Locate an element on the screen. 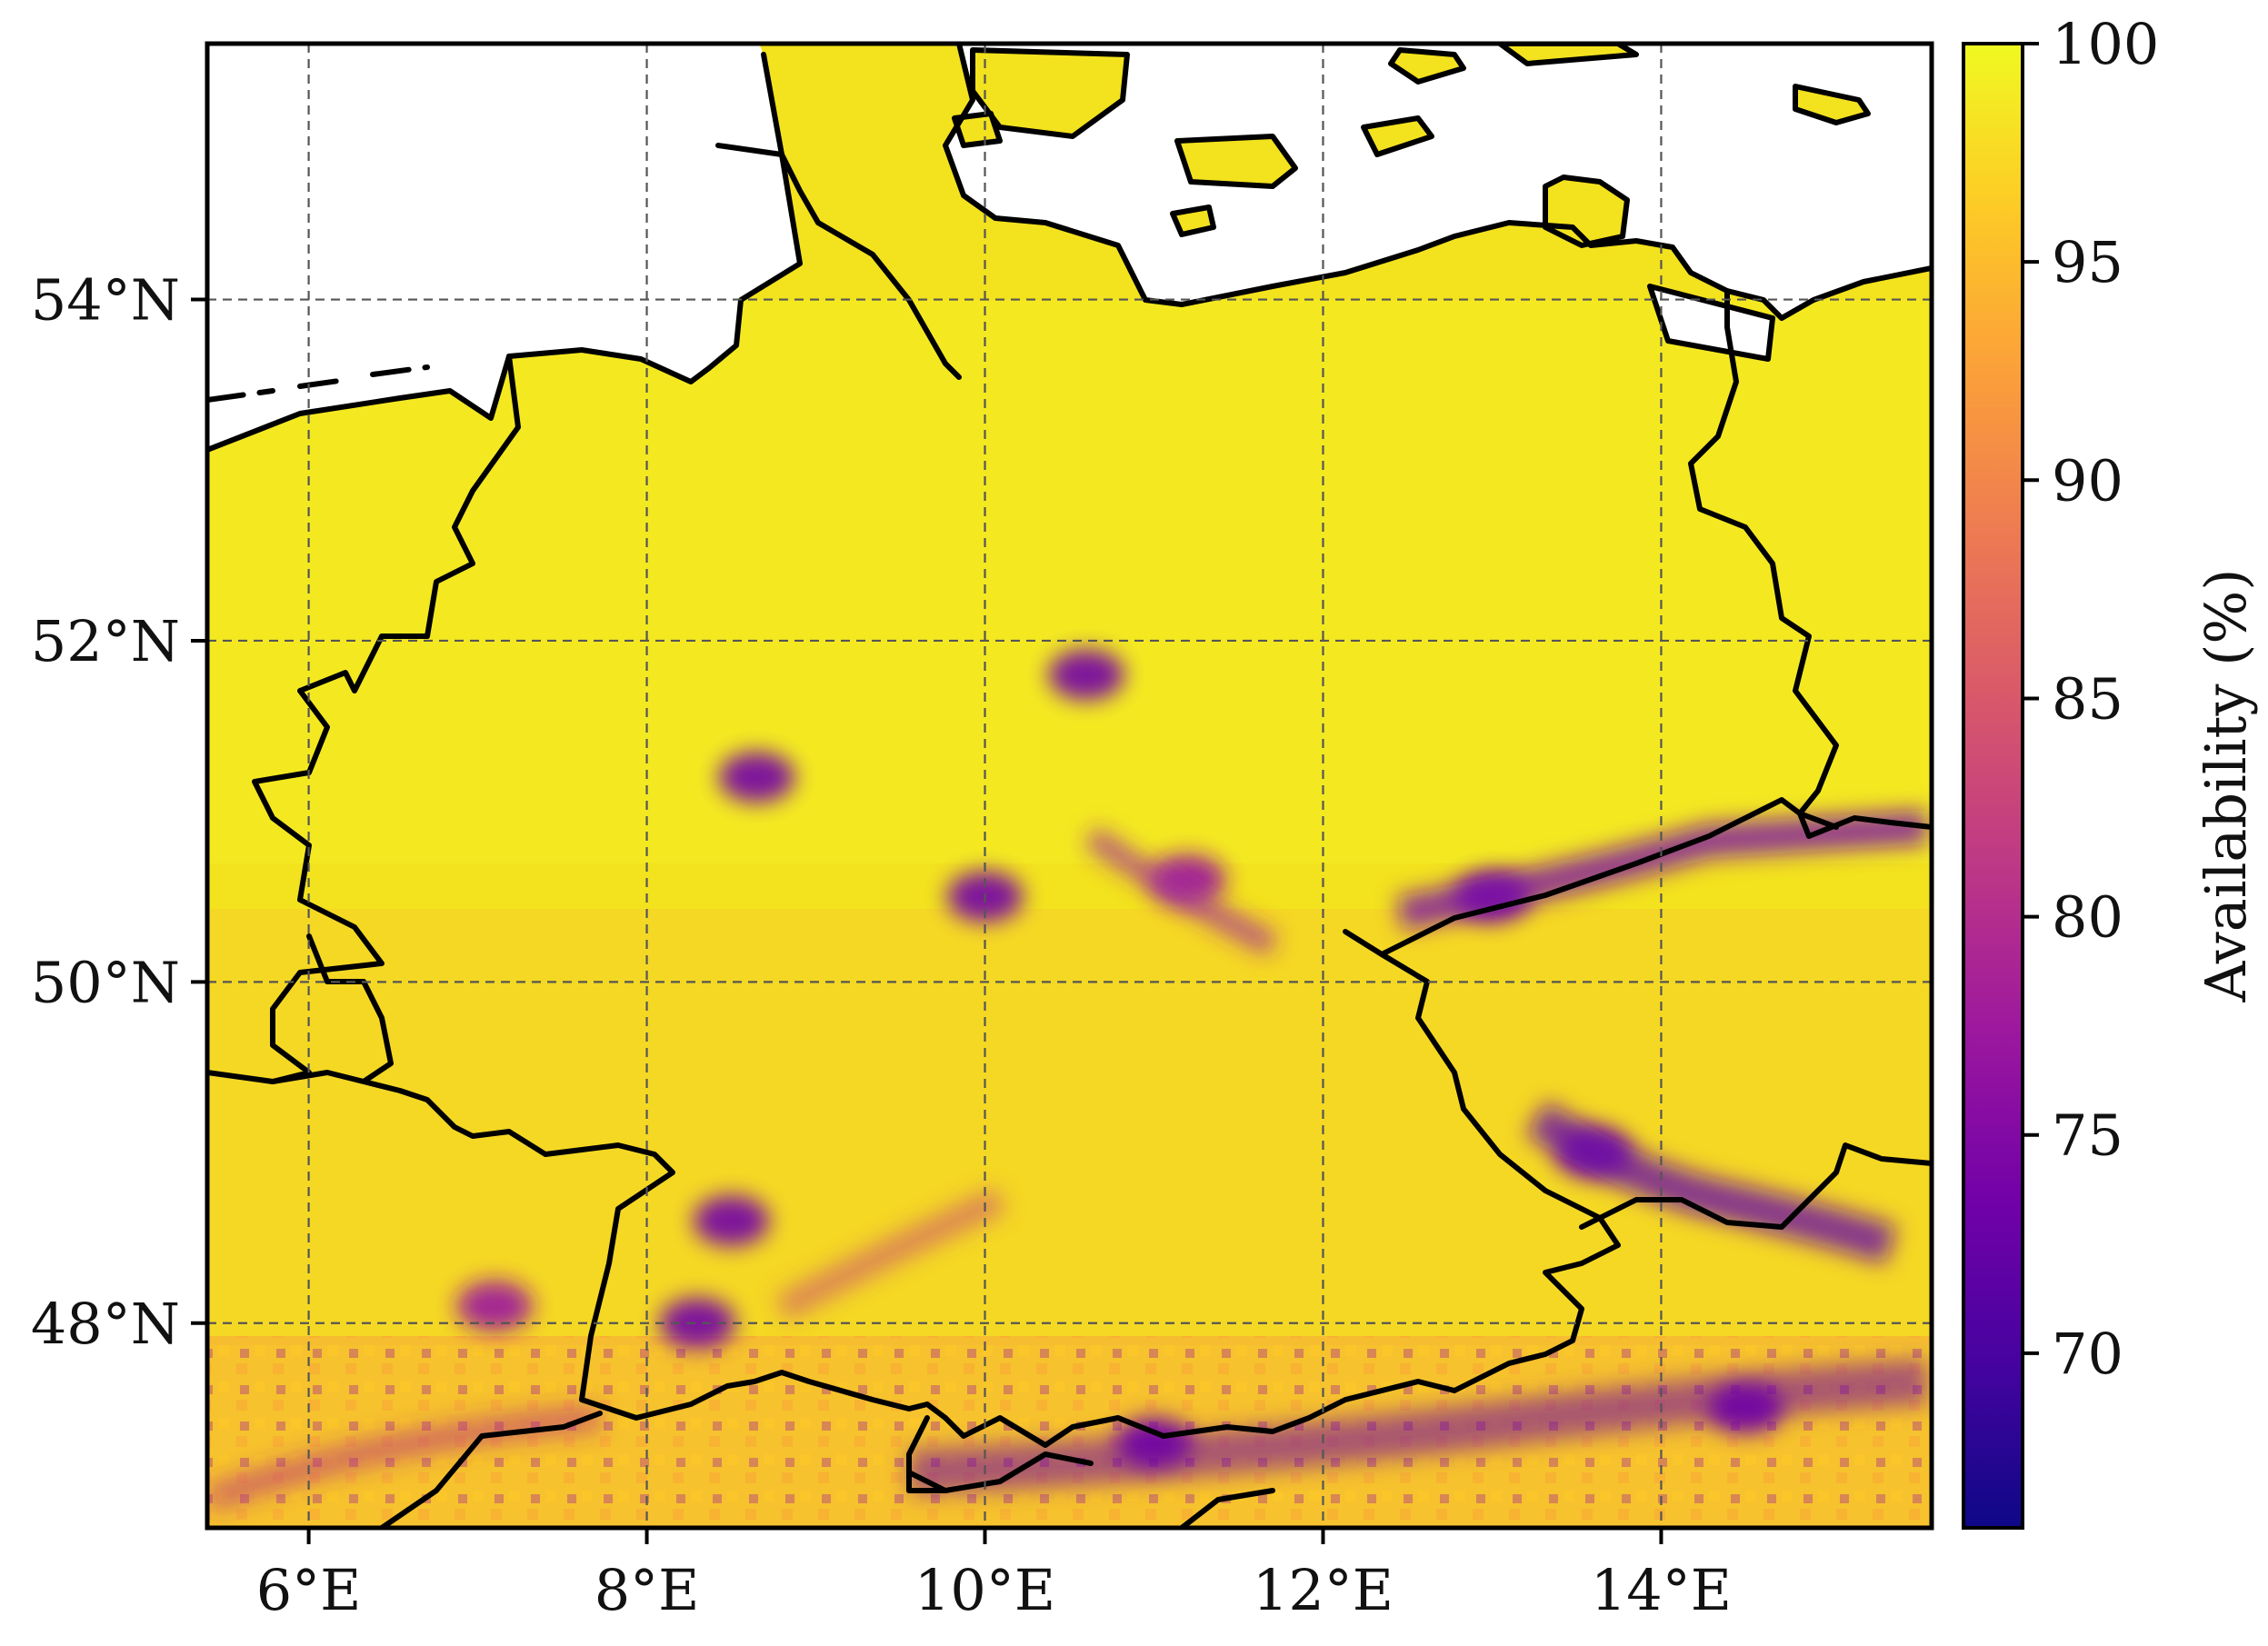  colorbar-ticks: 100 95 90 85 80 75 70 is located at coordinates (2091, 699).